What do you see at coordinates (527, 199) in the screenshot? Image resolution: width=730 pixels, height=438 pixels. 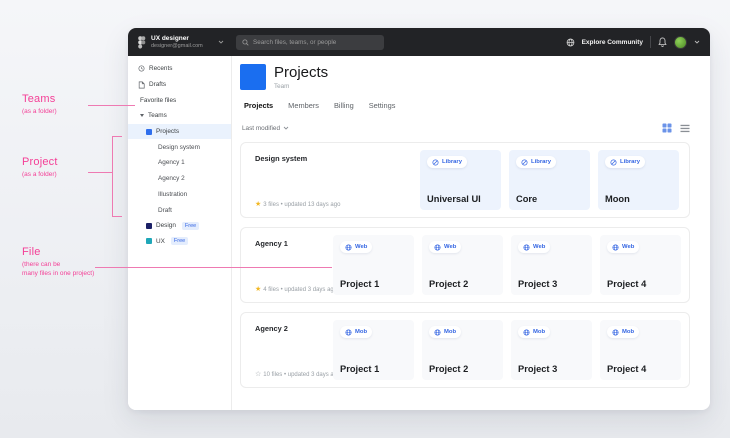 I see `file-name: Core` at bounding box center [527, 199].